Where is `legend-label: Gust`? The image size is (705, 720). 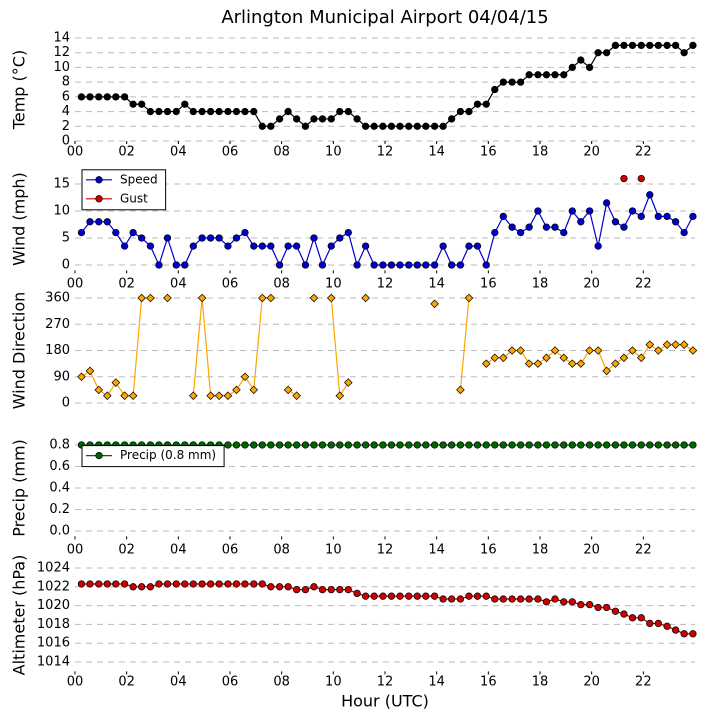
legend-label: Gust is located at coordinates (134, 198).